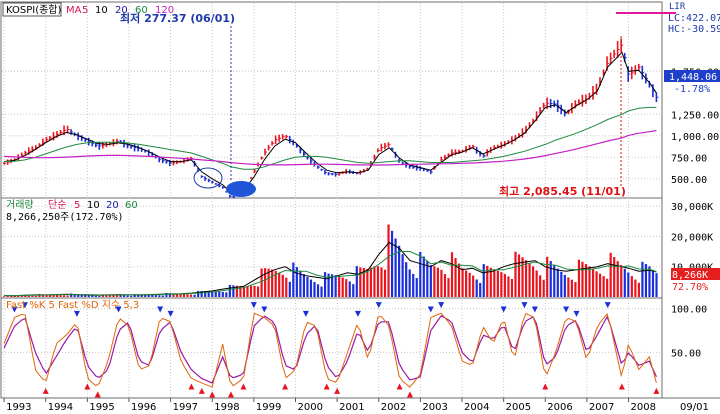  I want to click on price-tick-label: 500.00, so click(689, 180).